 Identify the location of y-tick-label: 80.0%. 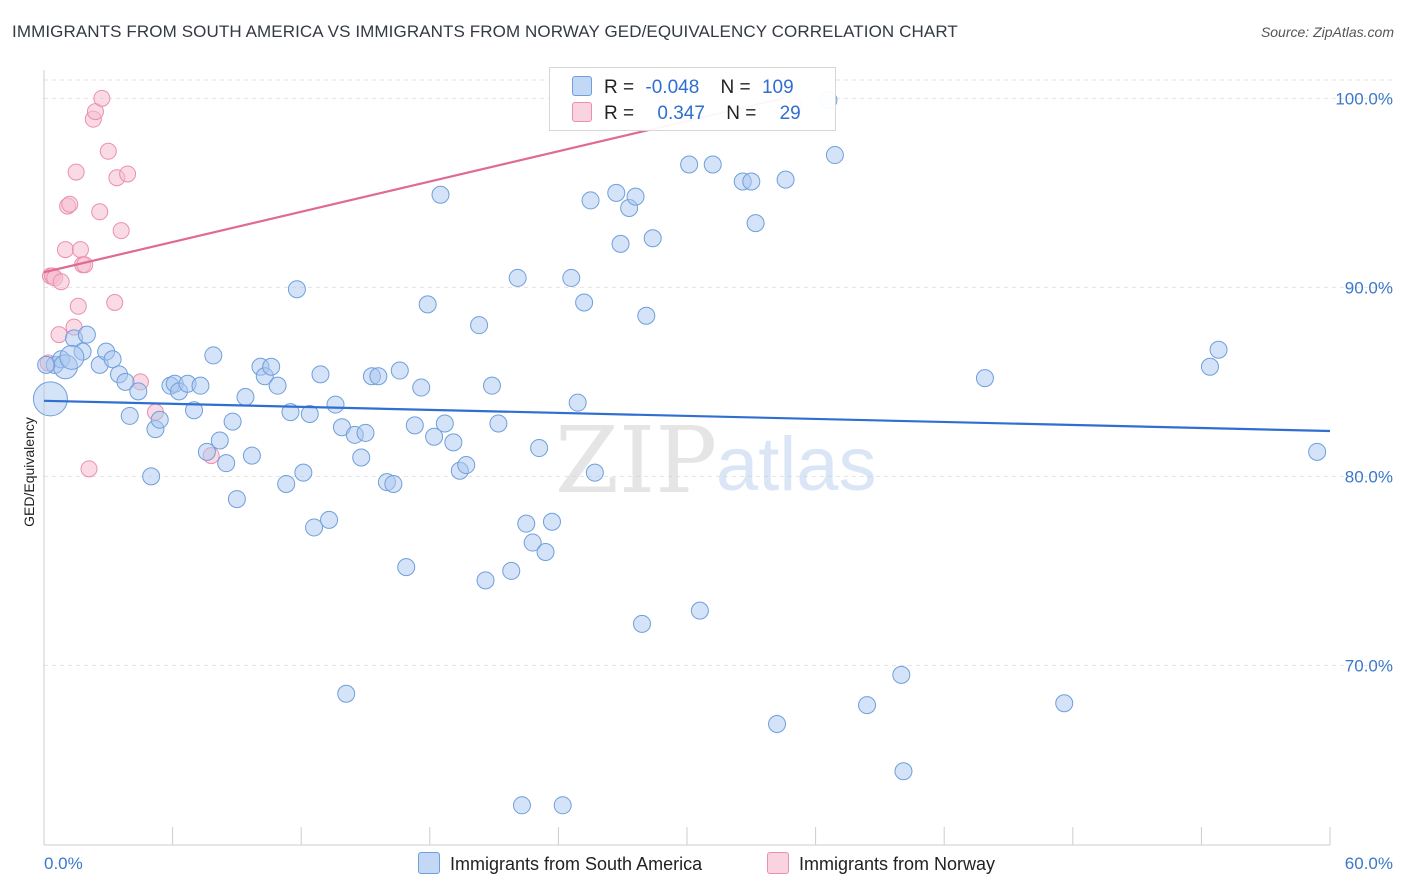
(1369, 476).